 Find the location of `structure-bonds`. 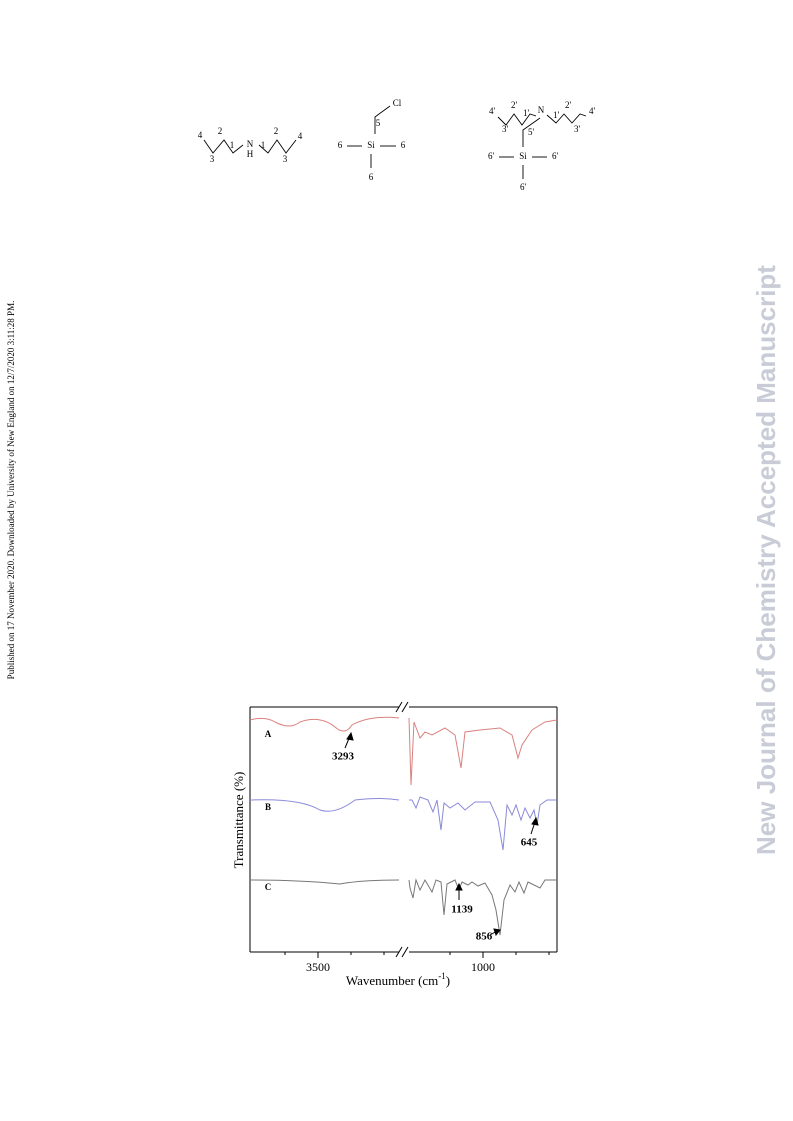

structure-bonds is located at coordinates (395, 142).